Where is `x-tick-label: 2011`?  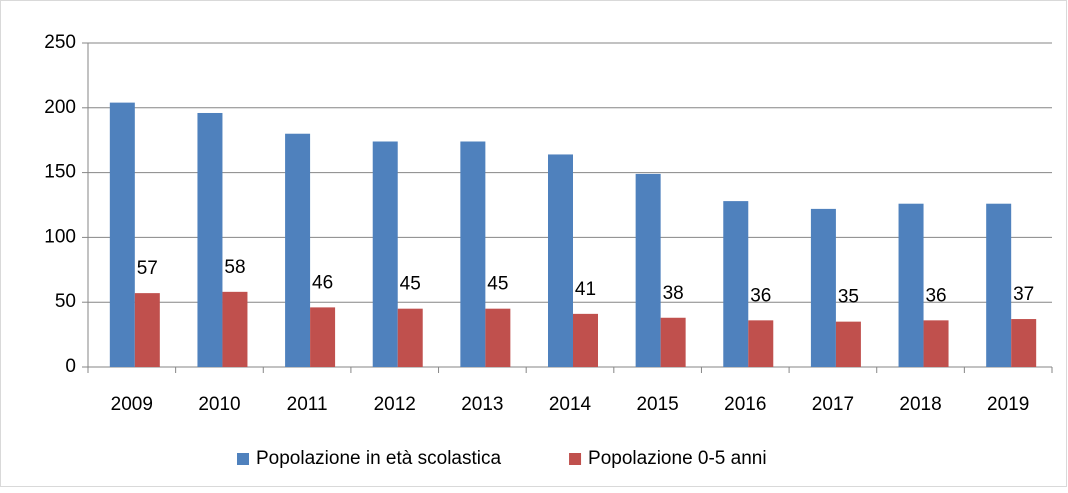
x-tick-label: 2011 is located at coordinates (307, 404).